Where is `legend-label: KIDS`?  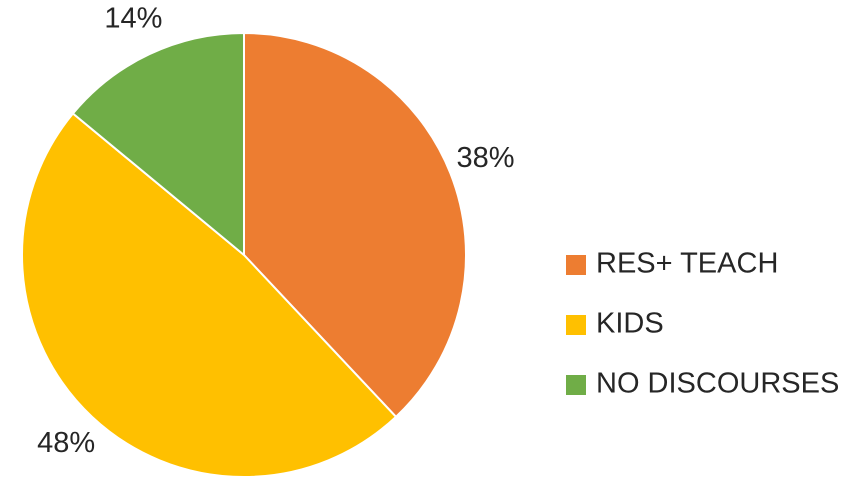 legend-label: KIDS is located at coordinates (630, 324).